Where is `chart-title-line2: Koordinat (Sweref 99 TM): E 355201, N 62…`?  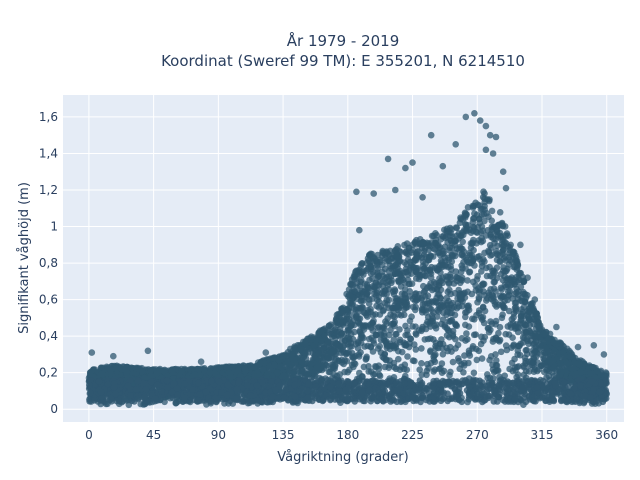 chart-title-line2: Koordinat (Sweref 99 TM): E 355201, N 62… is located at coordinates (343, 61).